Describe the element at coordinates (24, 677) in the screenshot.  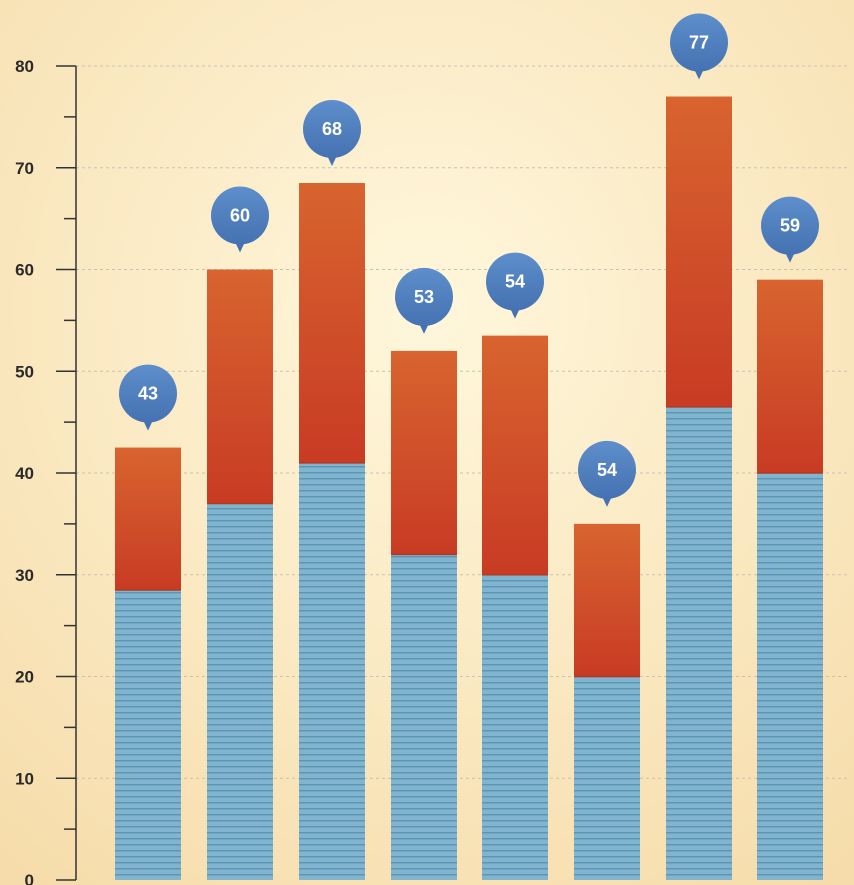
I see `y-tick-label: 20` at that location.